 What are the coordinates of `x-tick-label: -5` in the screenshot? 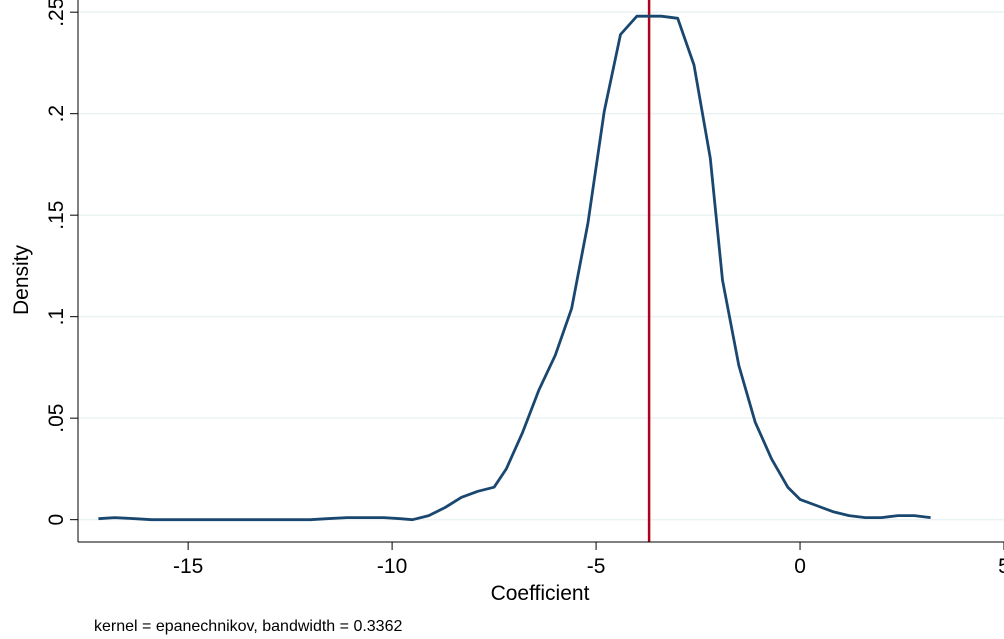 It's located at (596, 566).